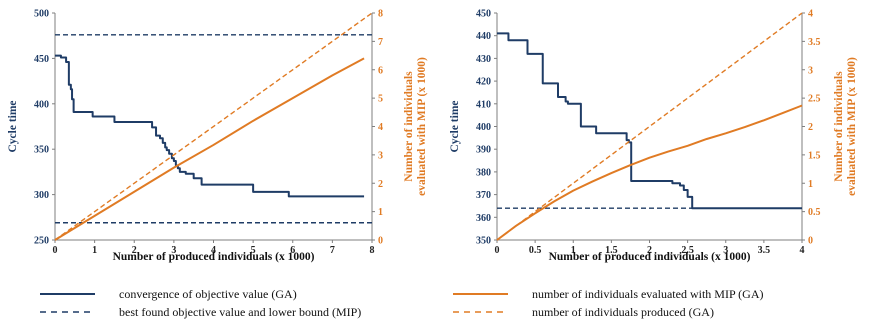 This screenshot has height=324, width=890. Describe the element at coordinates (814, 212) in the screenshot. I see `y2-tick-label: 0.5` at that location.